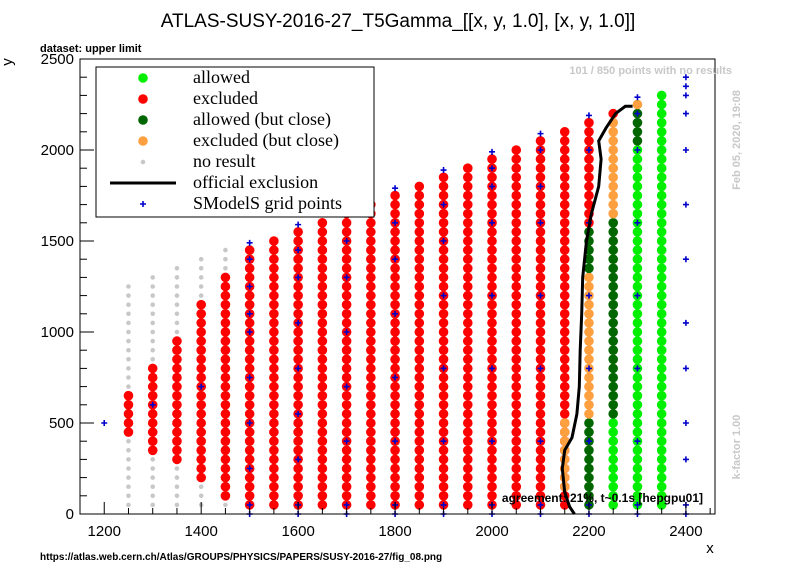 The image size is (796, 572). Describe the element at coordinates (221, 77) in the screenshot. I see `legend-label: allowed` at that location.